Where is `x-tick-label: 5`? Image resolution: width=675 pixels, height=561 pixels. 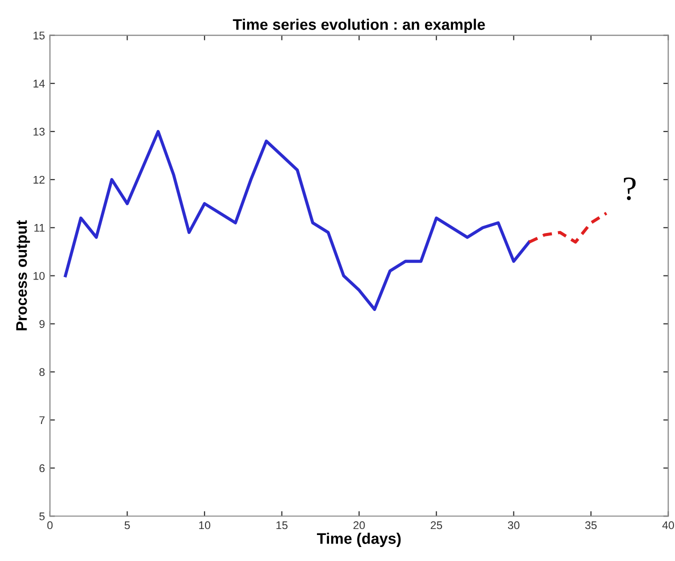 x-tick-label: 5 is located at coordinates (127, 525).